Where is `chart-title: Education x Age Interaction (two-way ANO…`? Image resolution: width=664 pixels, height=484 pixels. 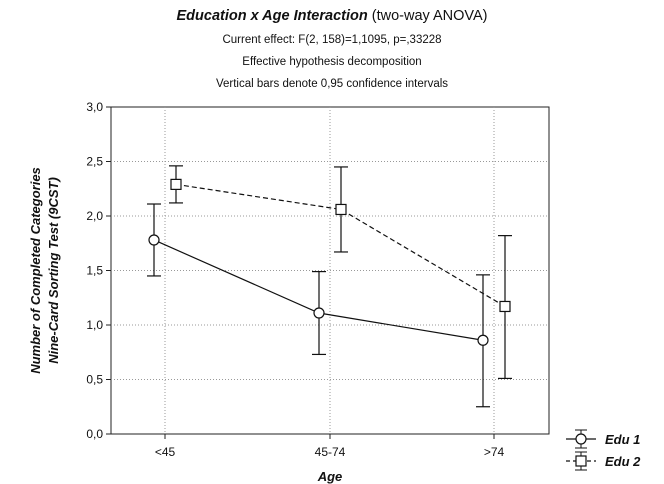 chart-title: Education x Age Interaction (two-way ANO… is located at coordinates (332, 16).